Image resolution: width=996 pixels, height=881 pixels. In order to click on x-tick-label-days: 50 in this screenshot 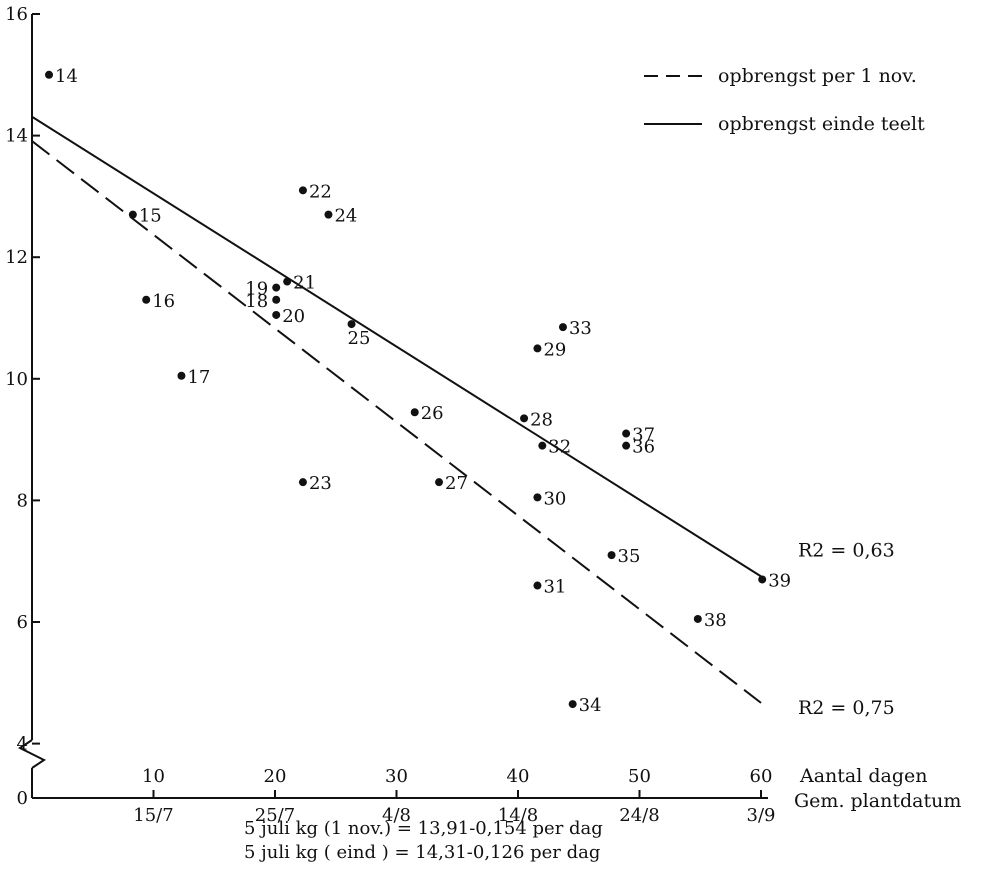, I will do `click(639, 776)`.